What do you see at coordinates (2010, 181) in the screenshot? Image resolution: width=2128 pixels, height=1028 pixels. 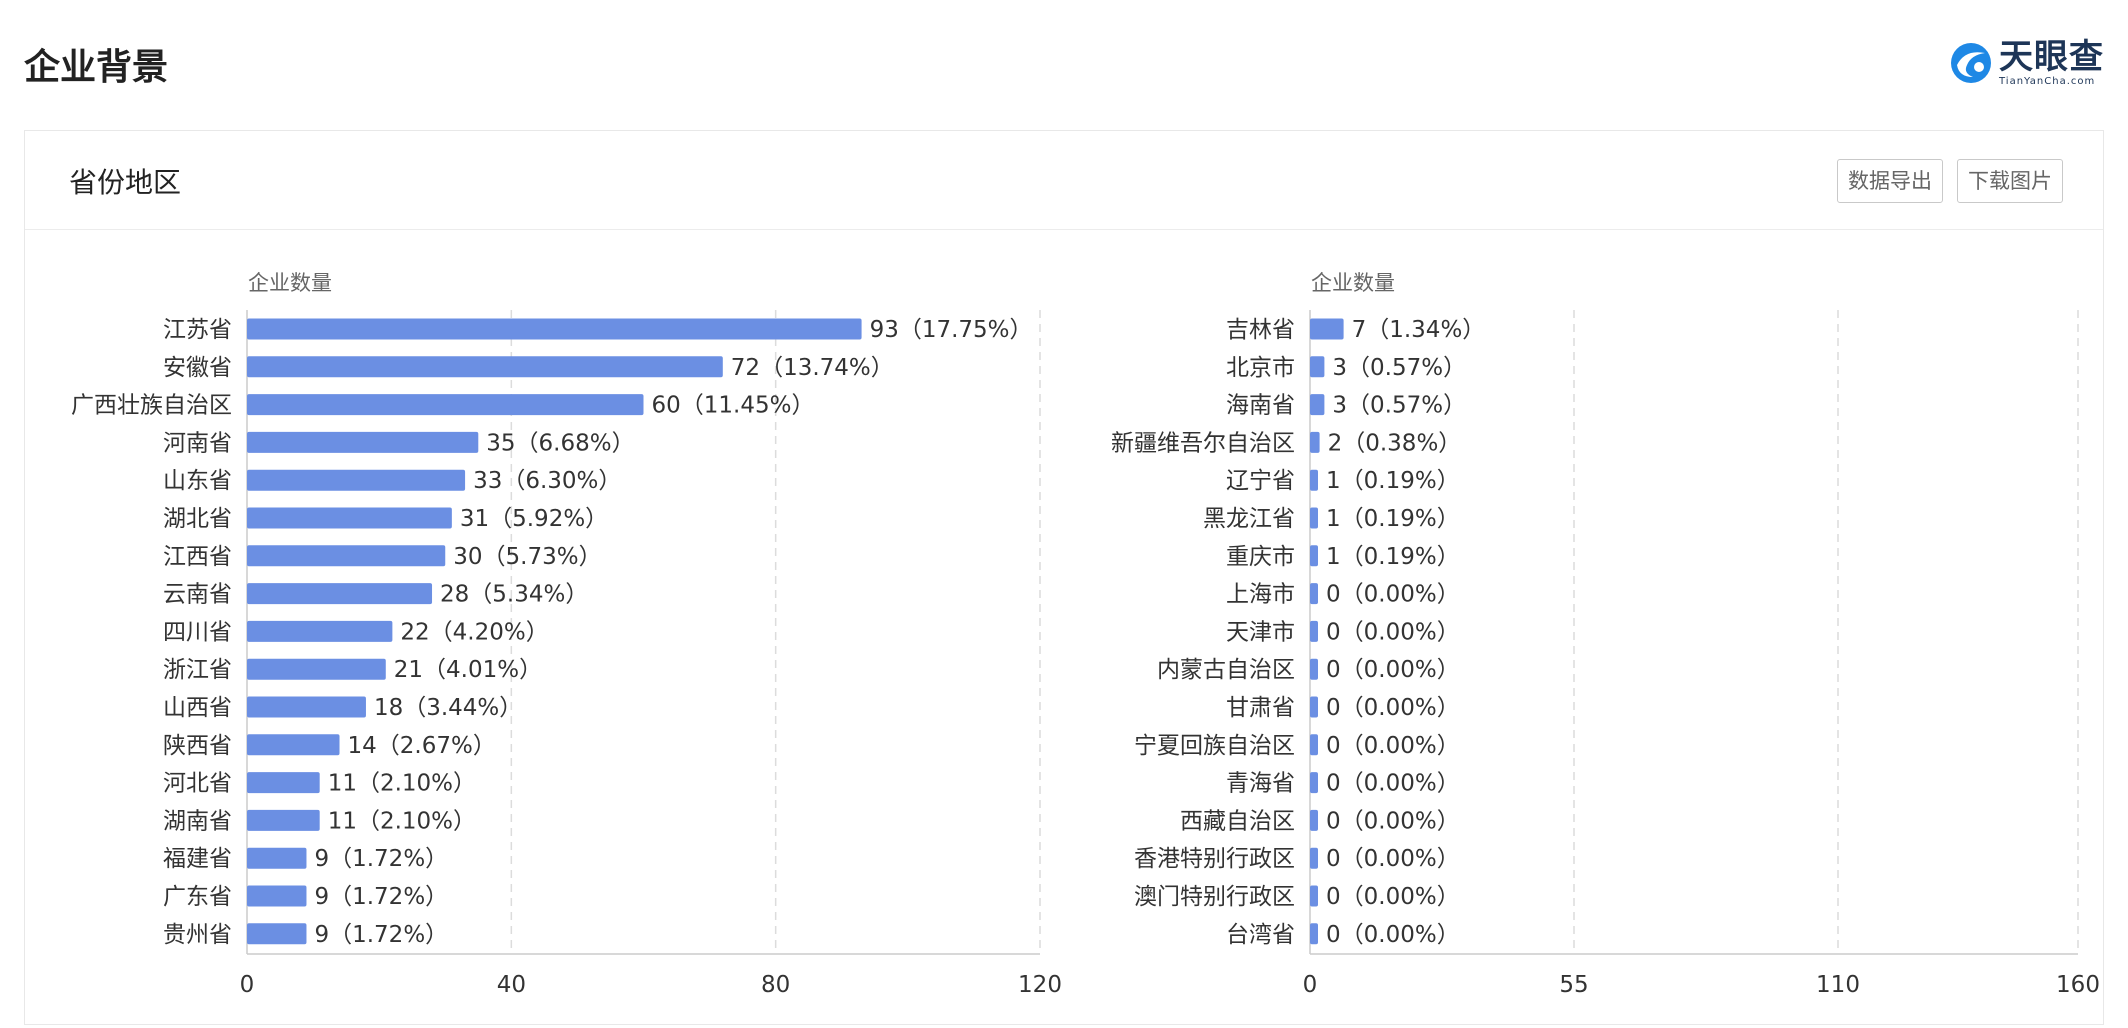 I see `download-image-button: 下载图片` at bounding box center [2010, 181].